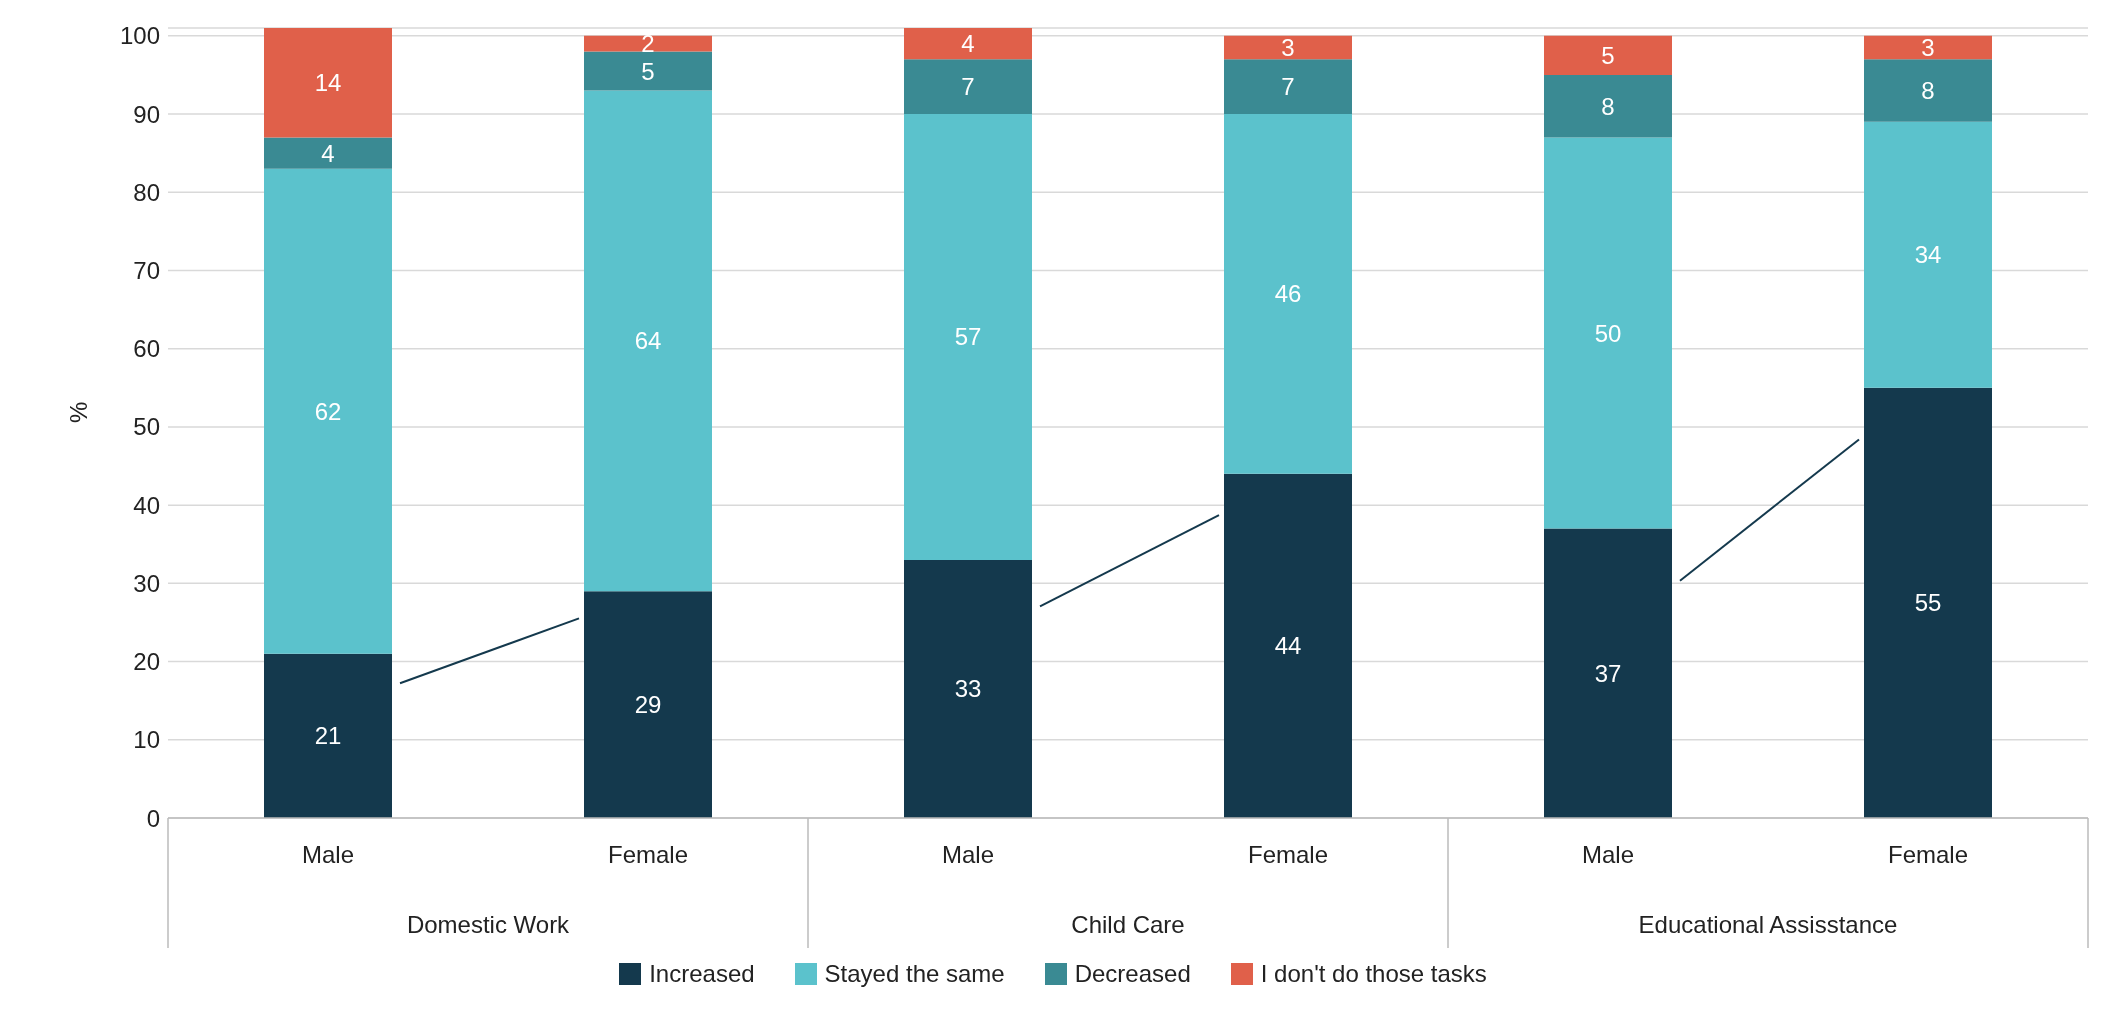 The height and width of the screenshot is (1015, 2126). Describe the element at coordinates (1768, 924) in the screenshot. I see `text: Educational Assisstance` at that location.